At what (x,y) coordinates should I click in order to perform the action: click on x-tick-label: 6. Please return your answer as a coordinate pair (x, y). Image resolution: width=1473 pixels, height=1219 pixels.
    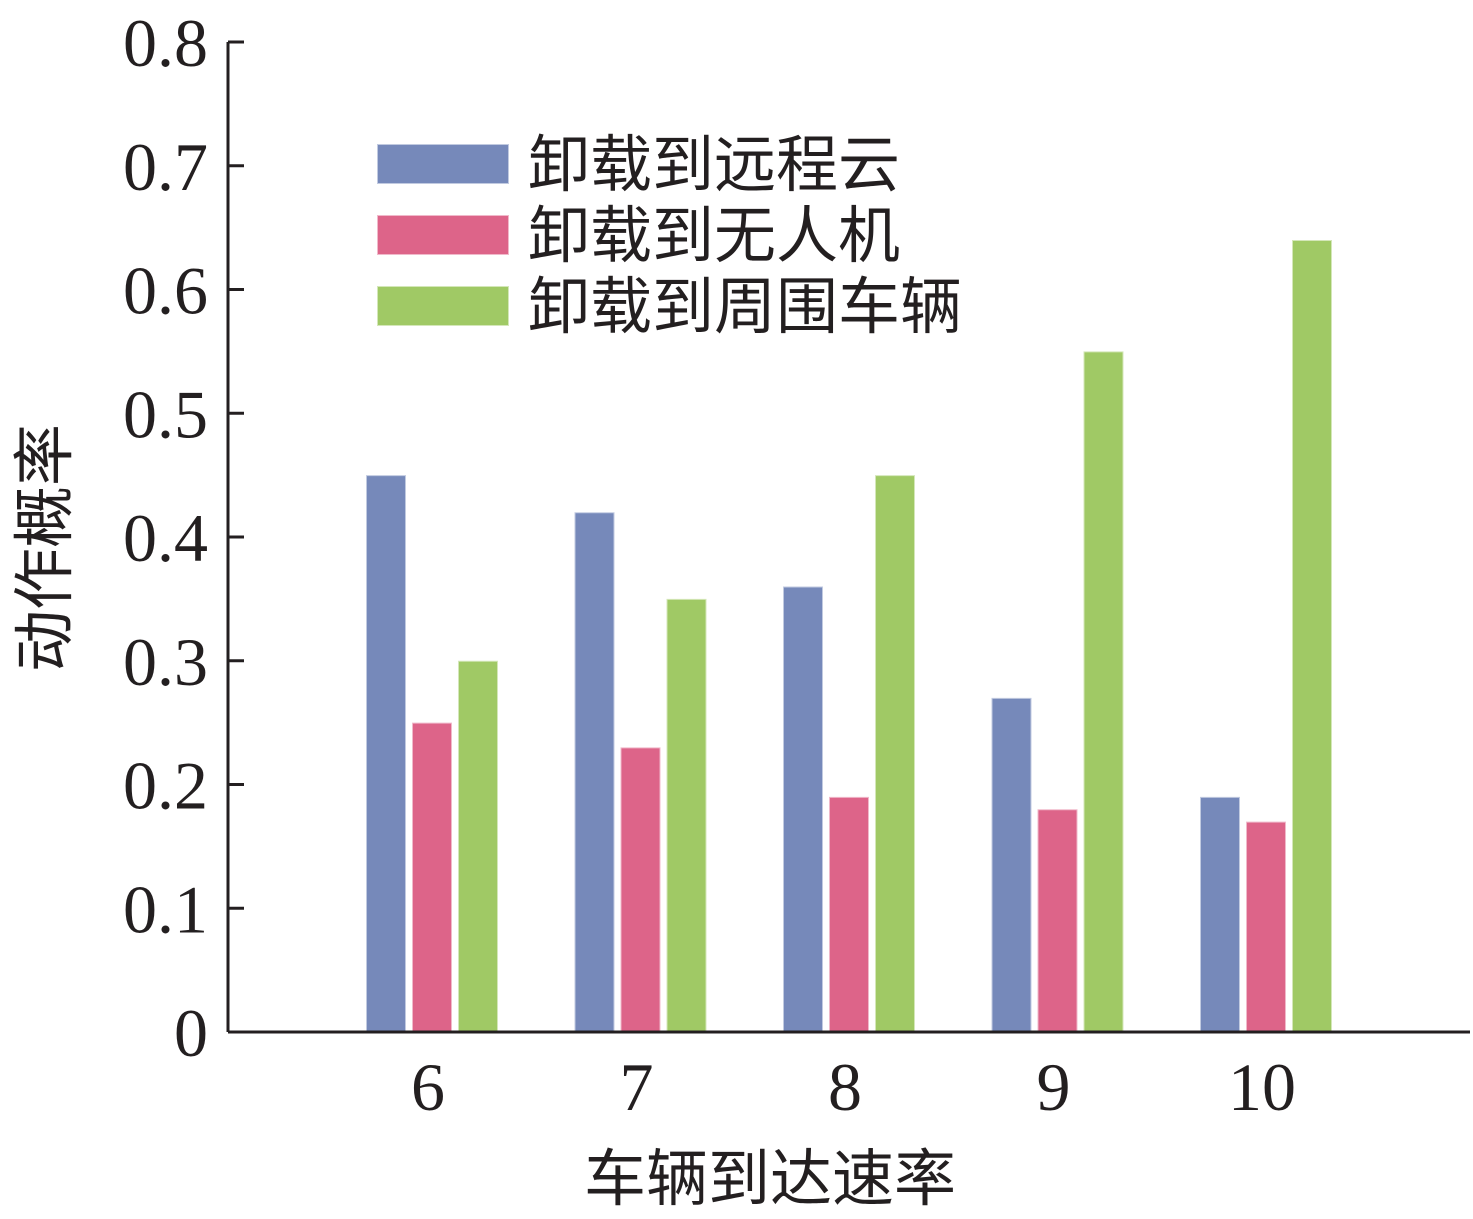
    Looking at the image, I should click on (428, 1087).